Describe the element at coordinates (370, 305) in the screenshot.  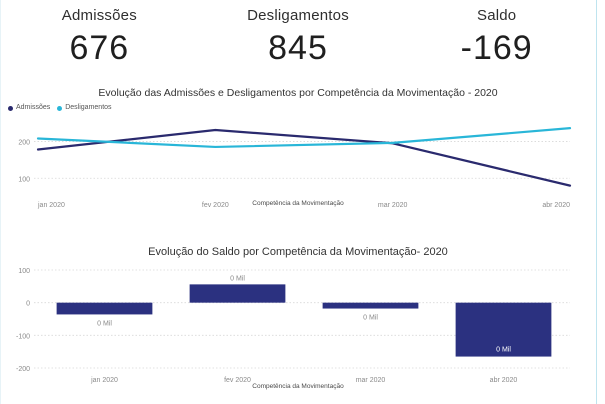
I see `bar-mar-2020` at that location.